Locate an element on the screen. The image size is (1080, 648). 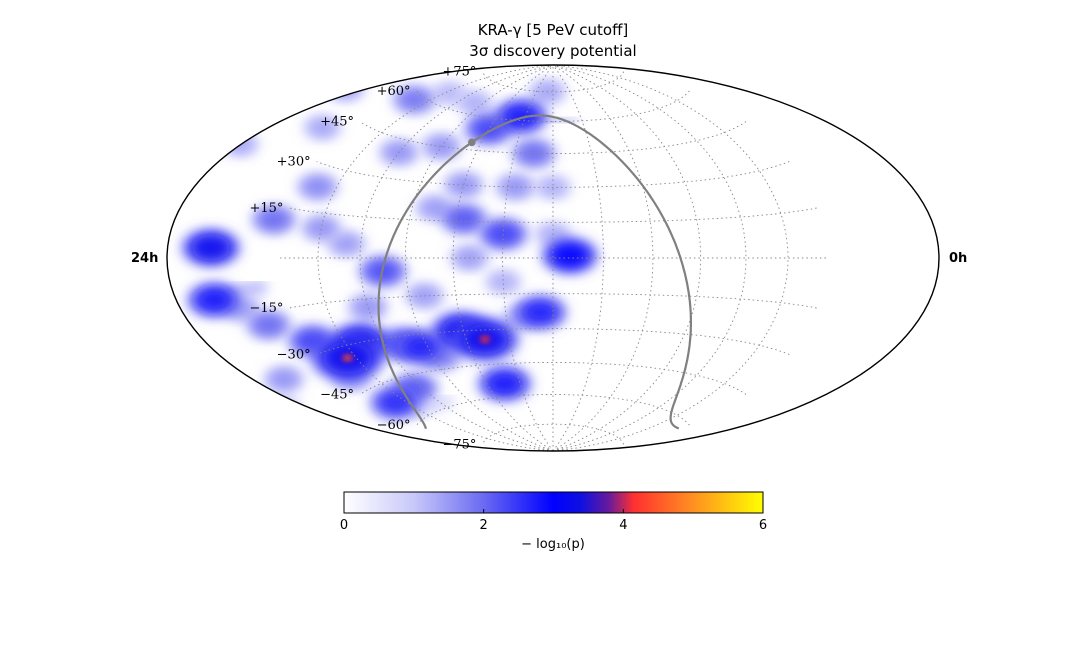
colorbar-label: − log₁₀(p) is located at coordinates (553, 544).